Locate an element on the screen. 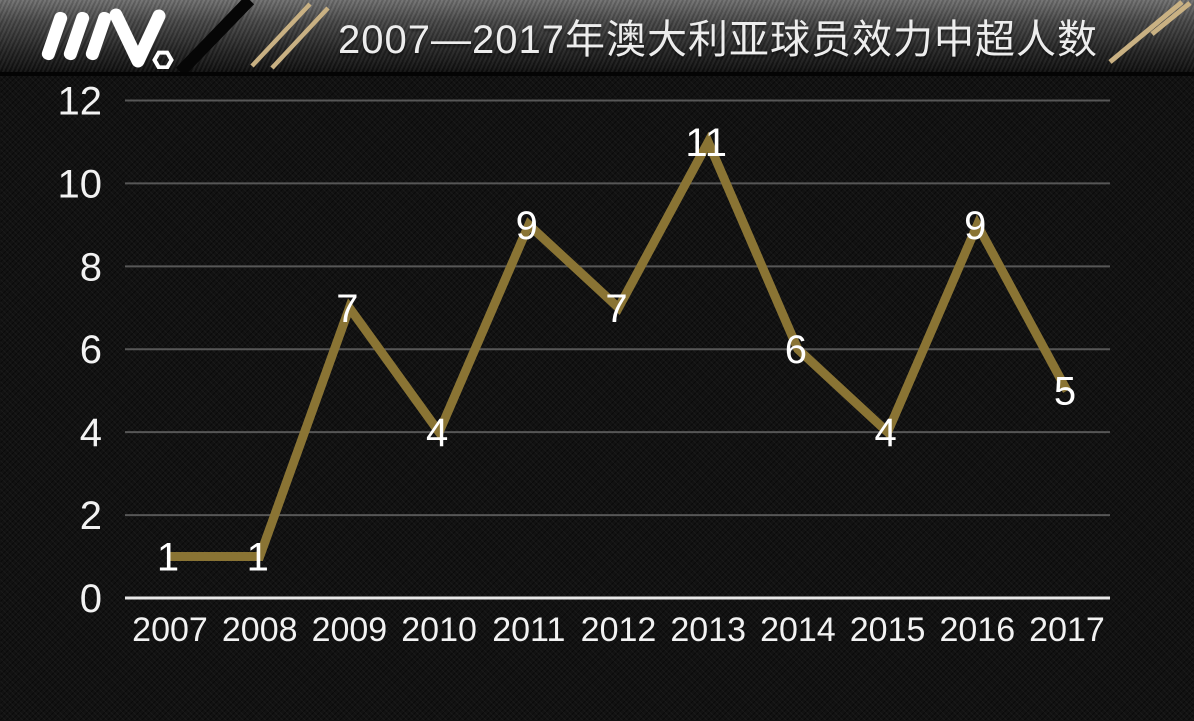 This screenshot has height=721, width=1194. brand-logo-icon is located at coordinates (107, 38).